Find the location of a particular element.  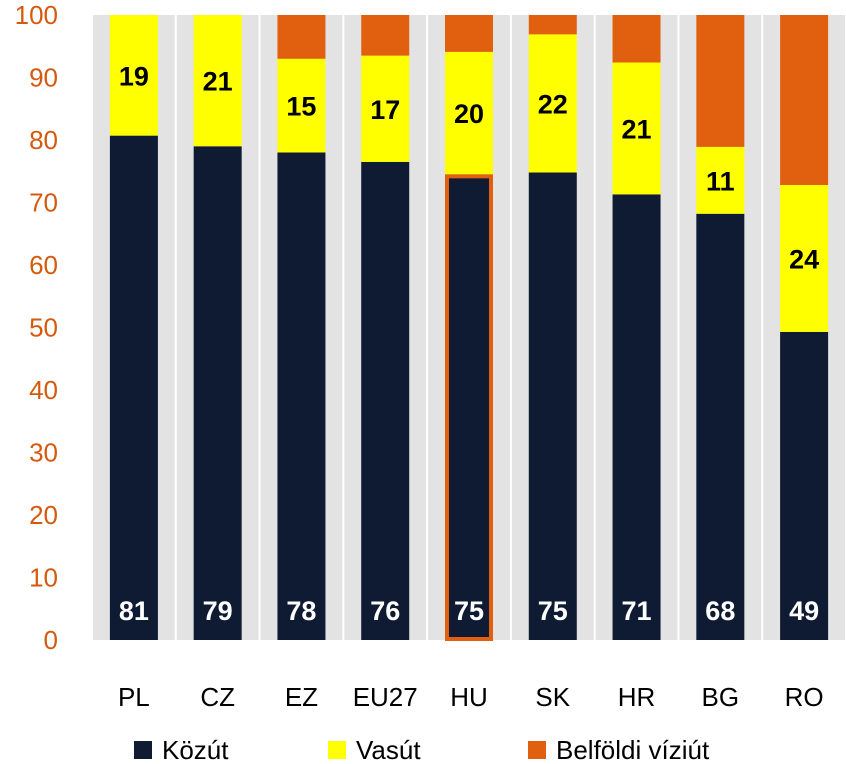

y-tick-label: 50 is located at coordinates (43, 328).